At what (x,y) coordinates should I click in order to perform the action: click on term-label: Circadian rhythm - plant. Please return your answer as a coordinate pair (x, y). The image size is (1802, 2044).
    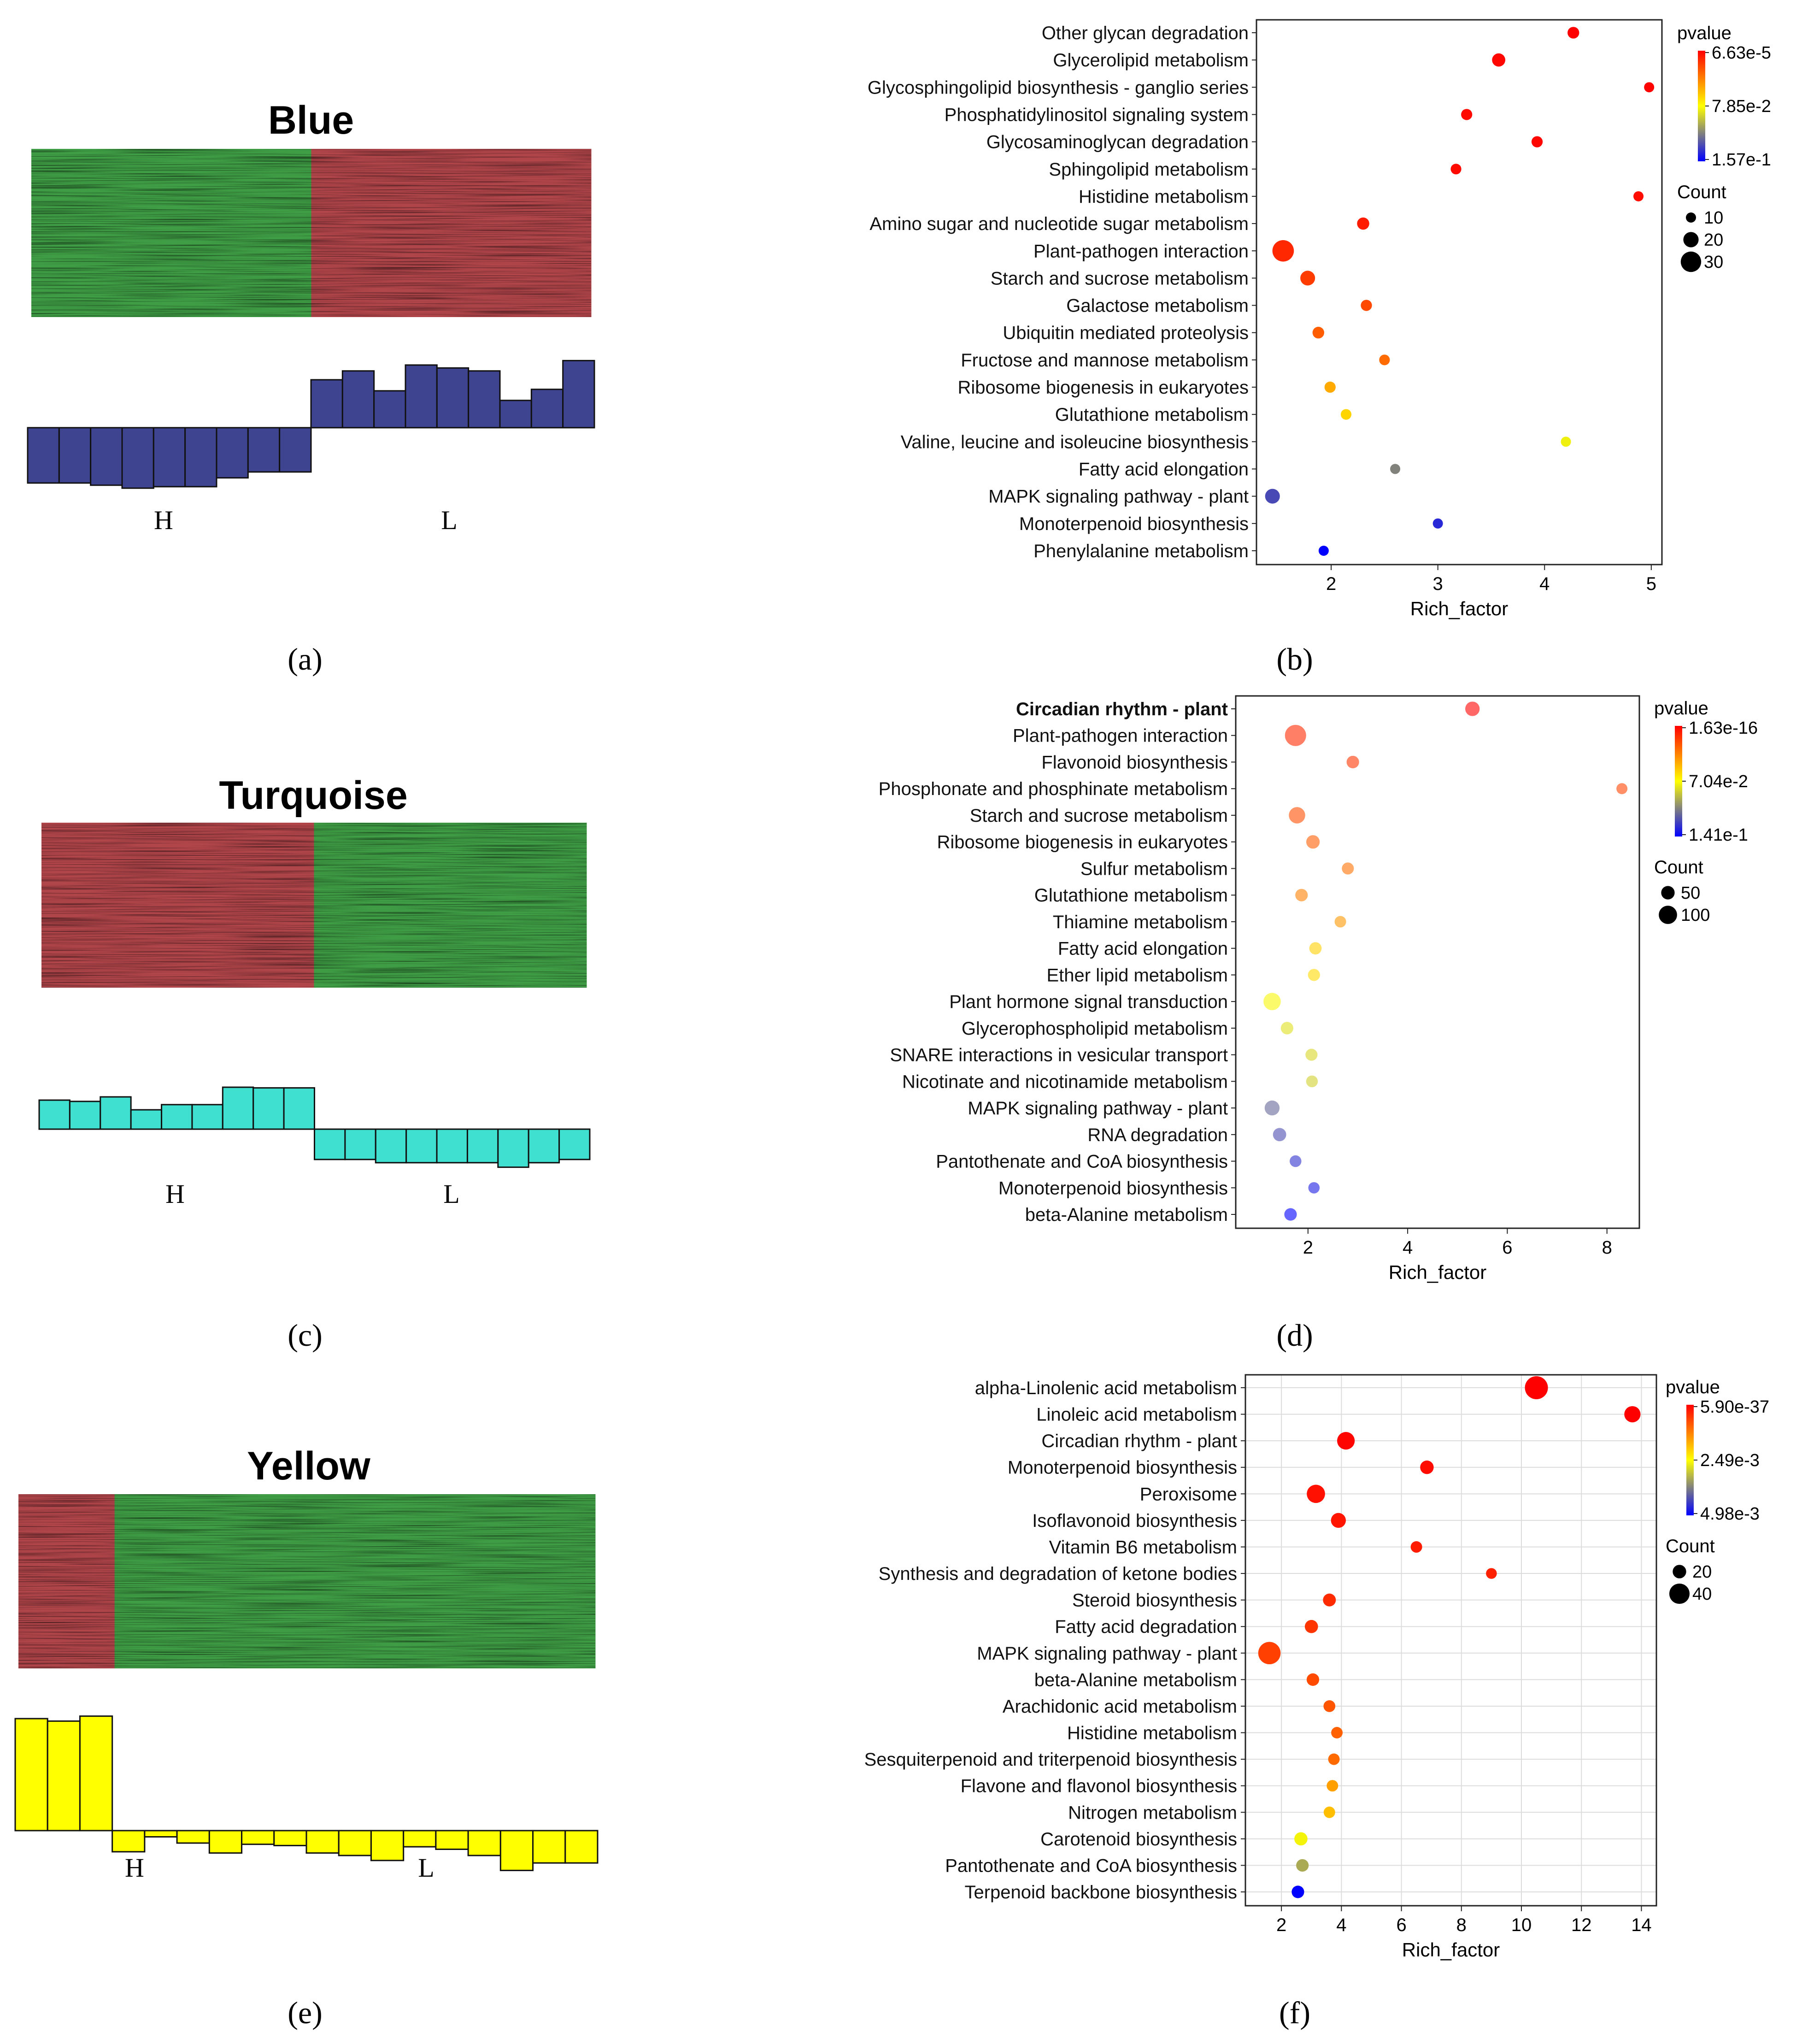
    Looking at the image, I should click on (1139, 1441).